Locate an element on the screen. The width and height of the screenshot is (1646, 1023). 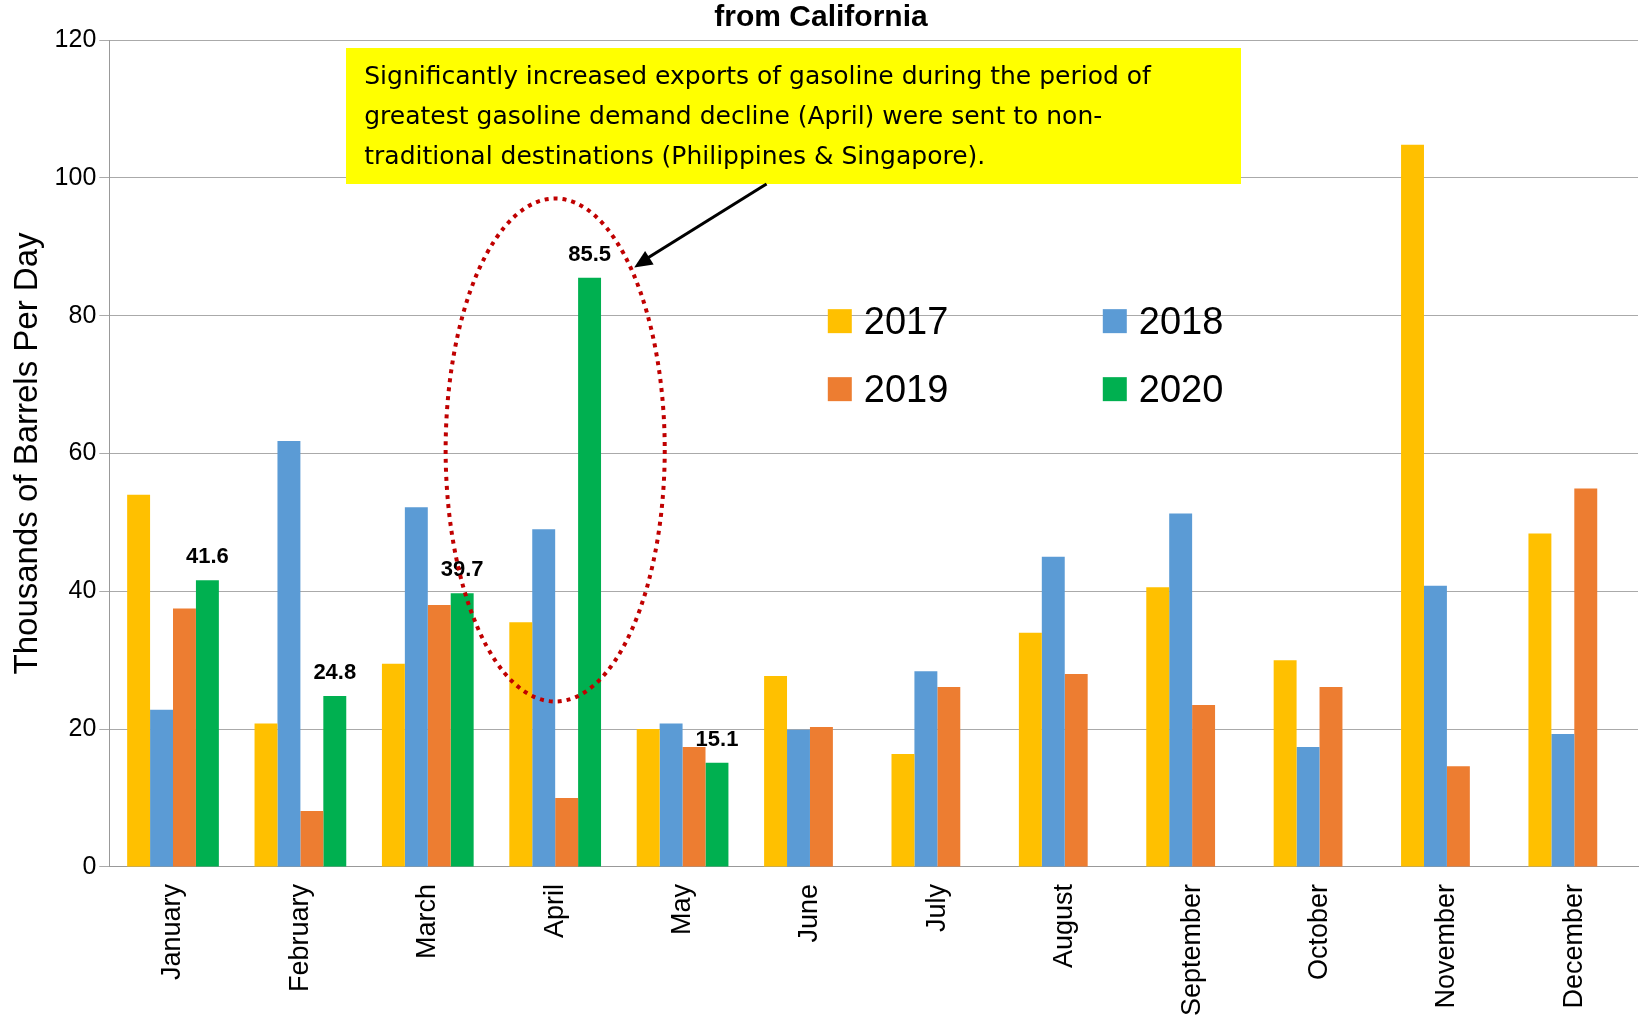
x-tick-label: July is located at coordinates (935, 907).